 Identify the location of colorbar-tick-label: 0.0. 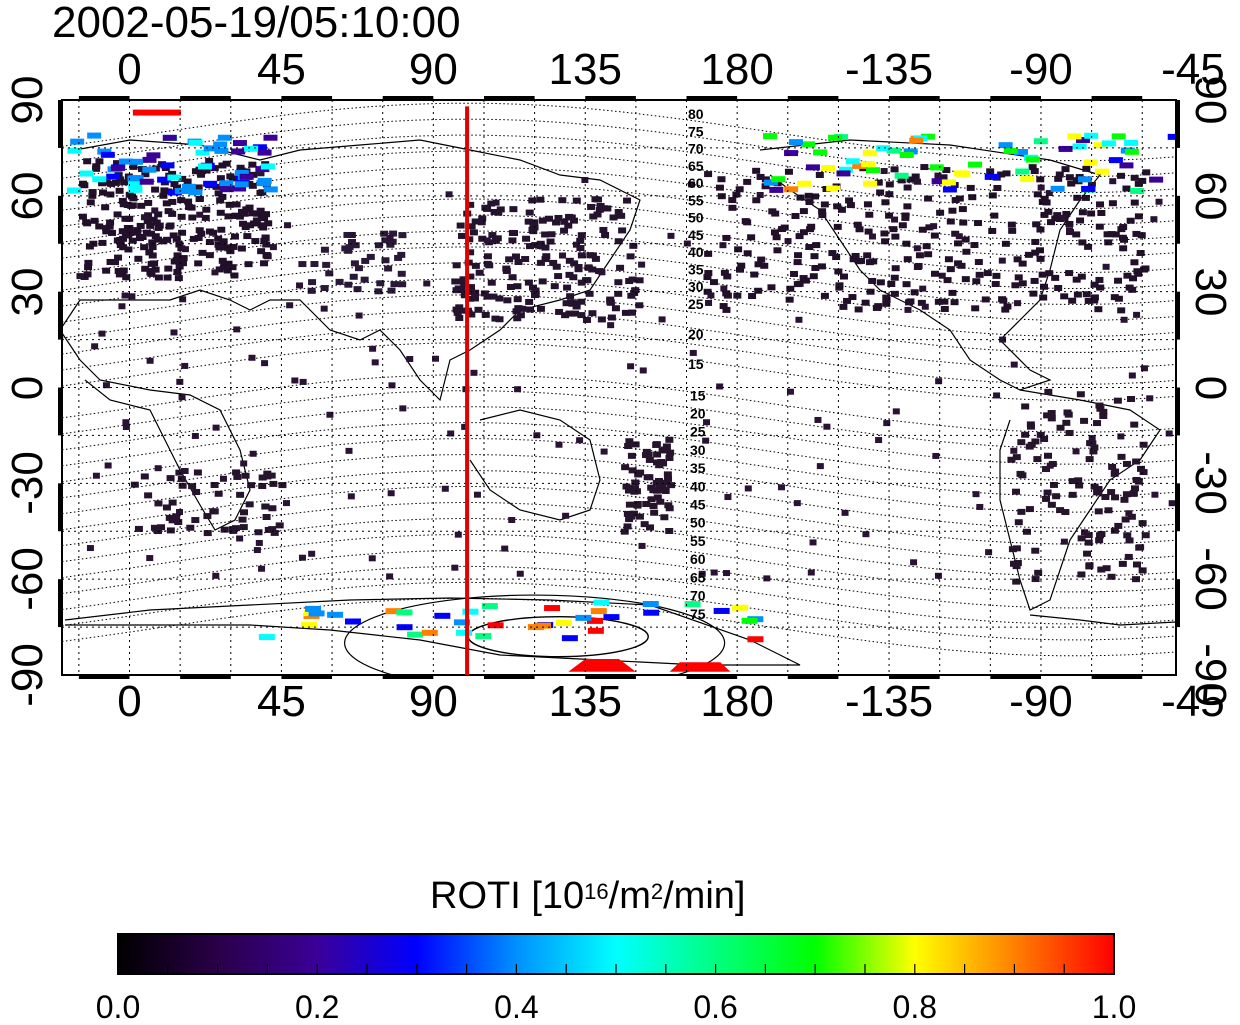
(118, 1007).